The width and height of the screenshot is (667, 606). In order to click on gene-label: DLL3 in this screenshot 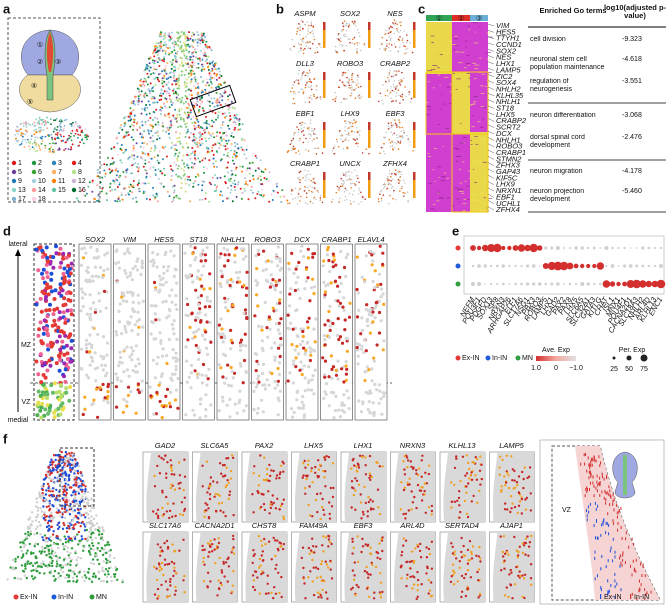, I will do `click(305, 63)`.